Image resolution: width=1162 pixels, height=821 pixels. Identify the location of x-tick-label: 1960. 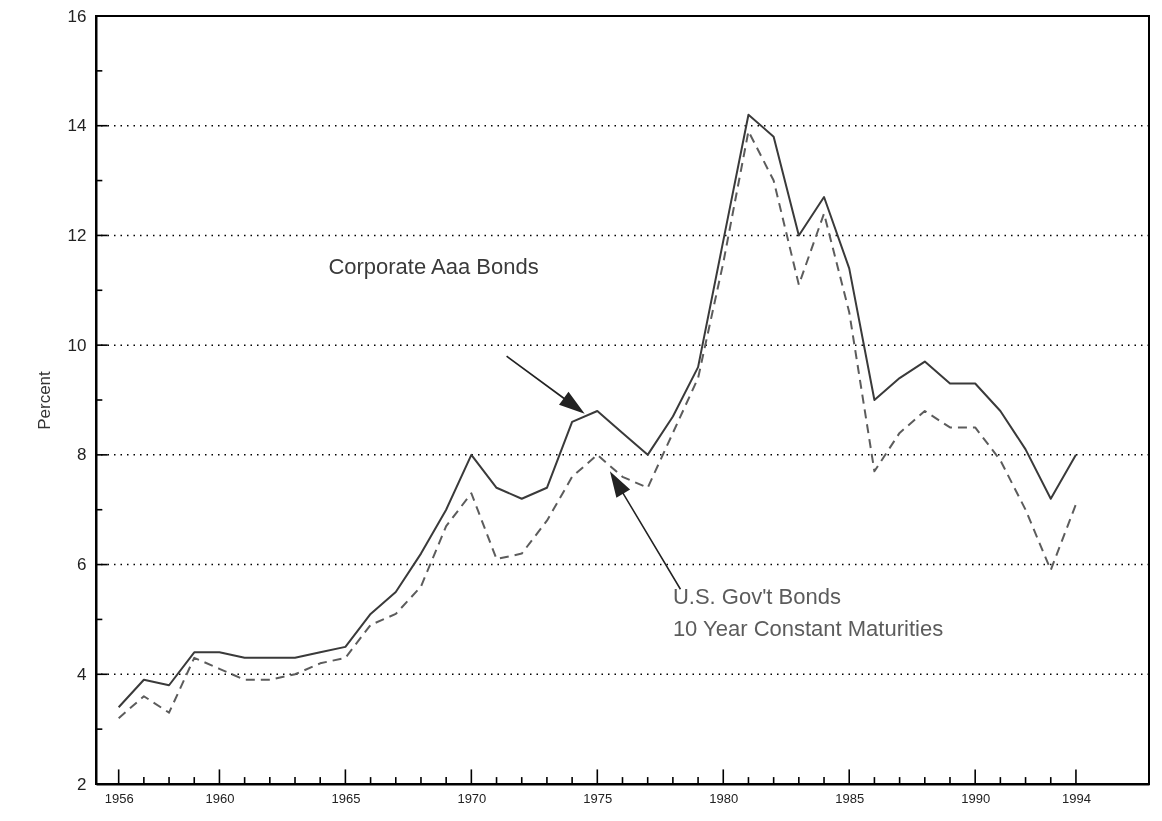
(220, 798).